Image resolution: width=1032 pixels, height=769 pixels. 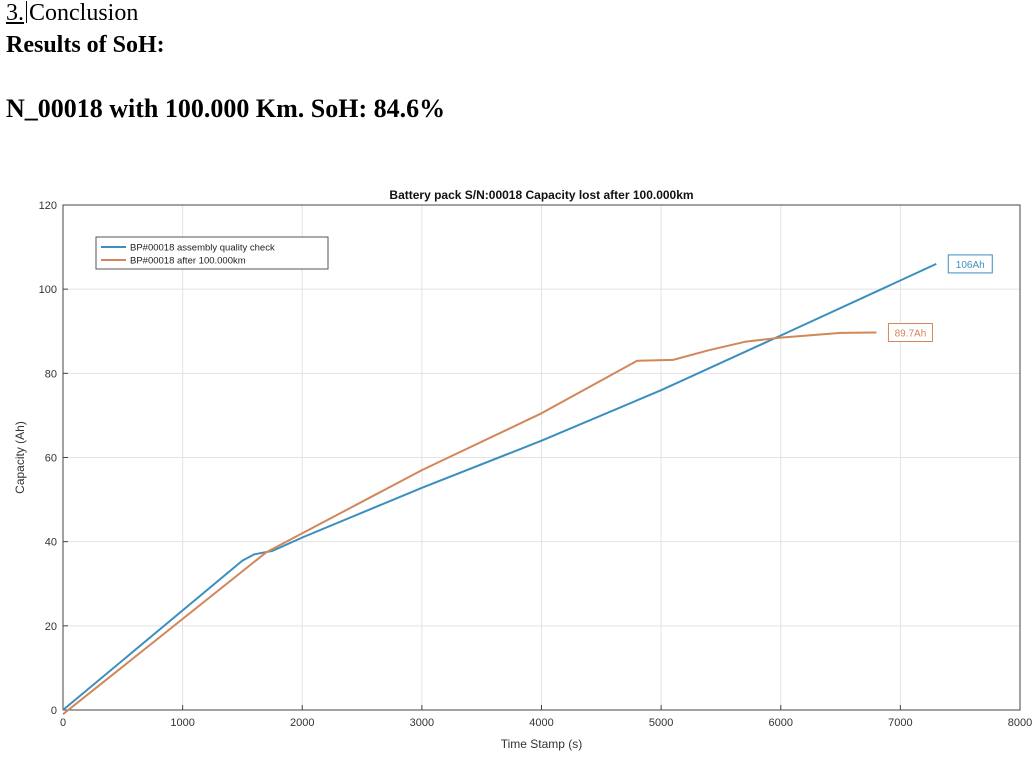 I want to click on y-tick-label: 20, so click(x=51, y=627).